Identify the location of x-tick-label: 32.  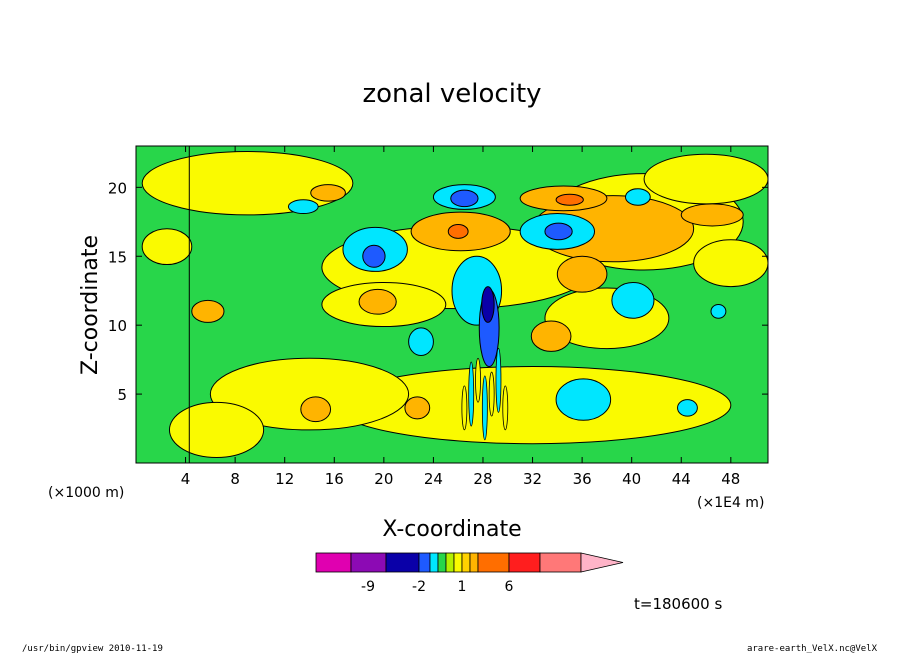
(532, 479).